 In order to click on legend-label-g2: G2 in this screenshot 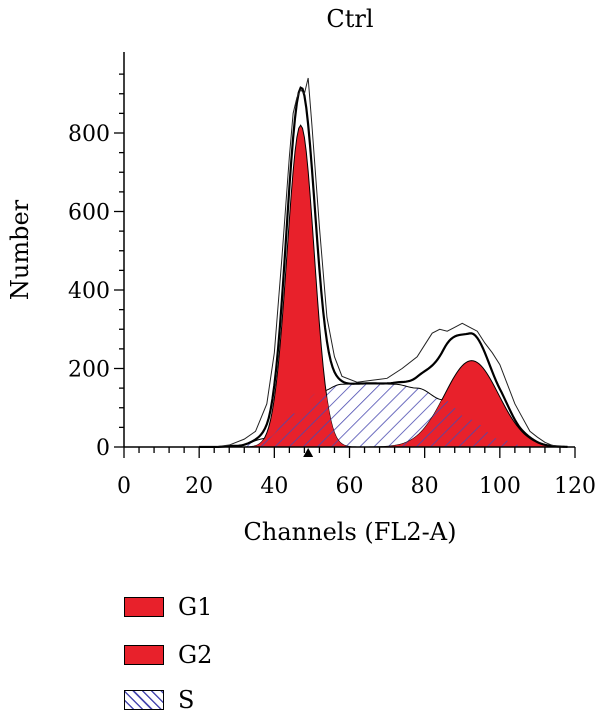, I will do `click(195, 655)`.